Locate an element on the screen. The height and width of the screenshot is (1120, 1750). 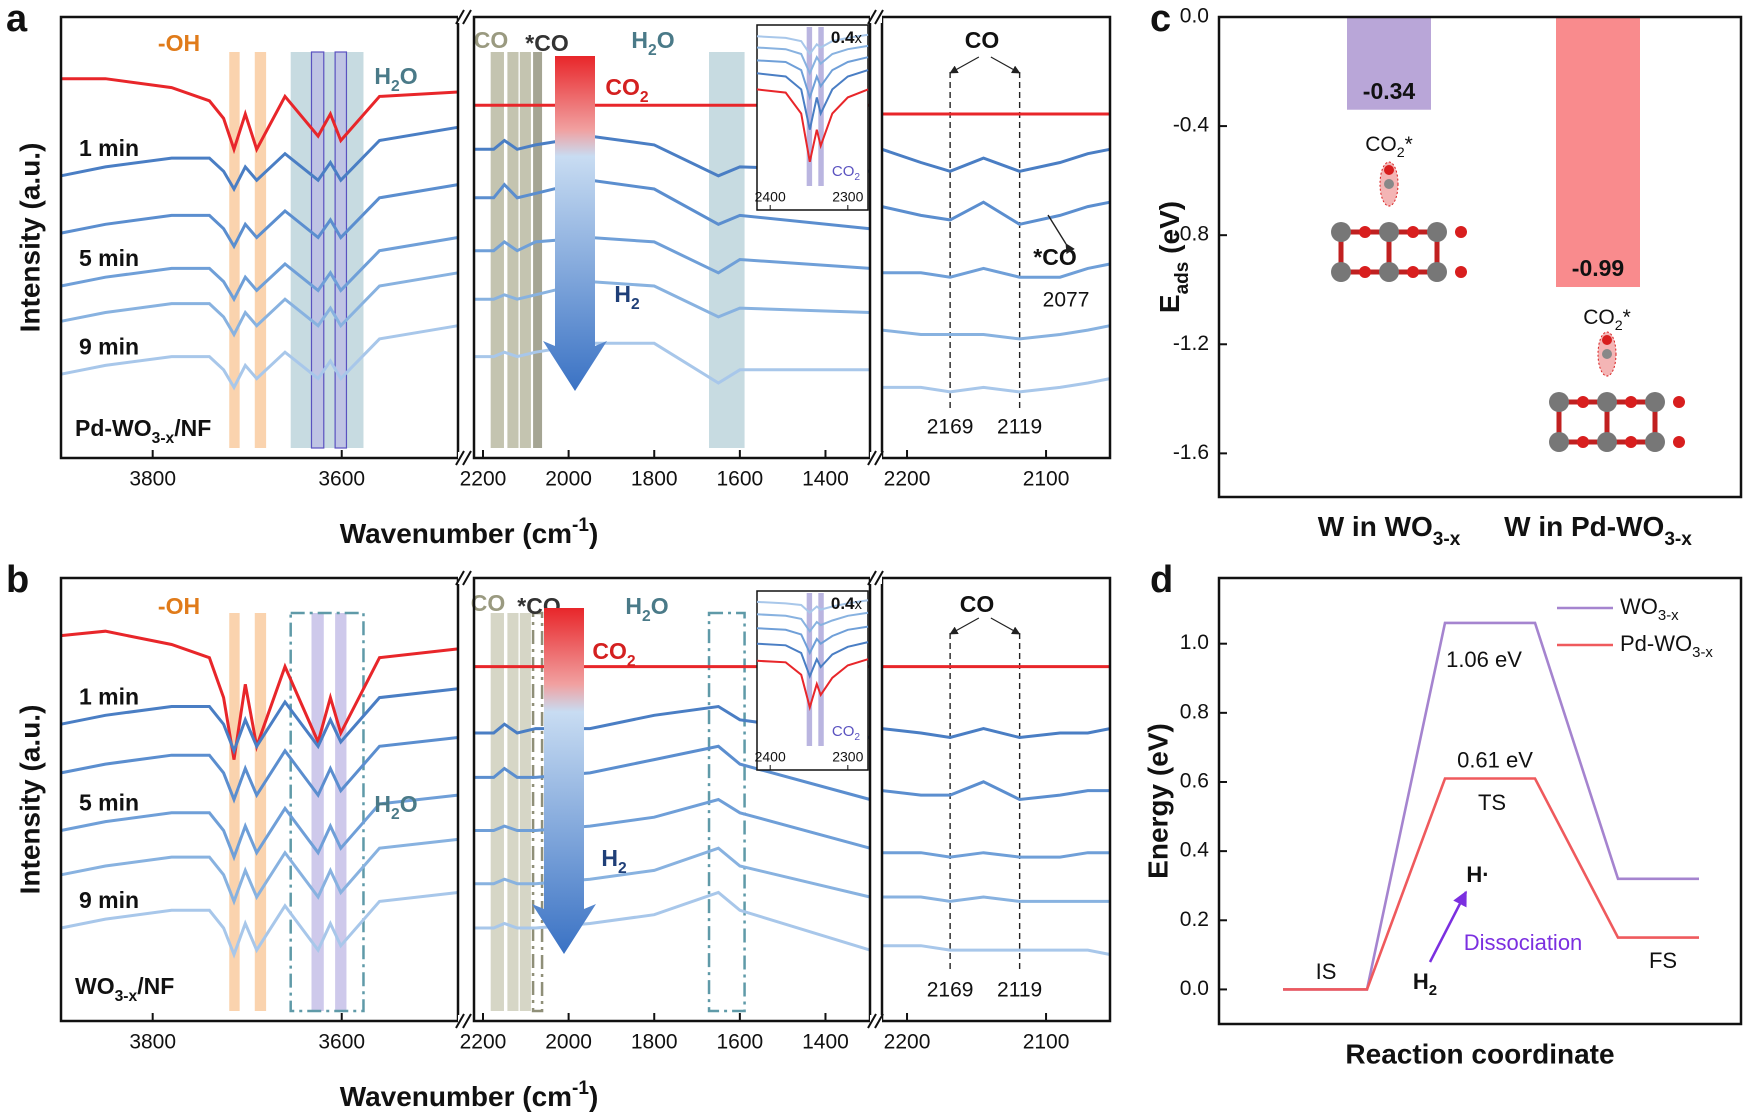
panel-label: c is located at coordinates (1160, 20).